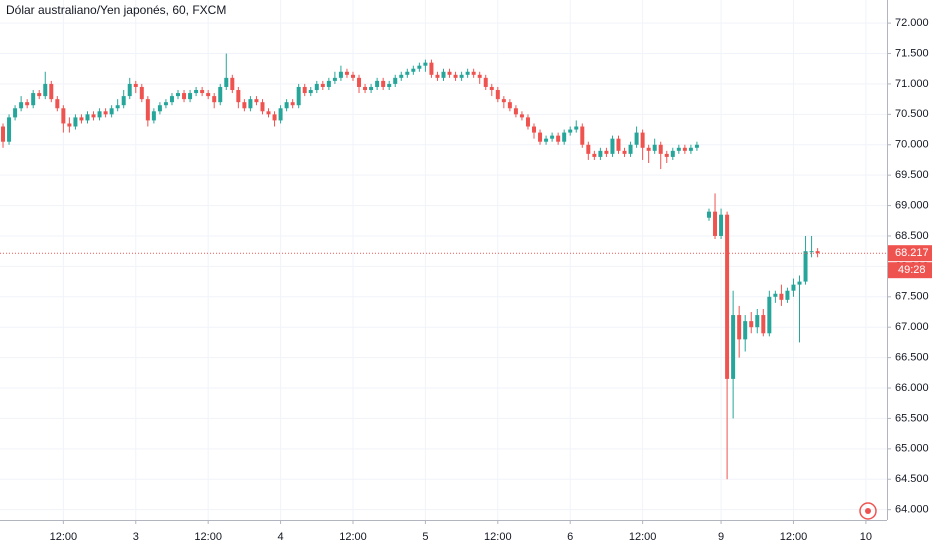 The image size is (932, 550). I want to click on x-tick-label: 3, so click(136, 537).